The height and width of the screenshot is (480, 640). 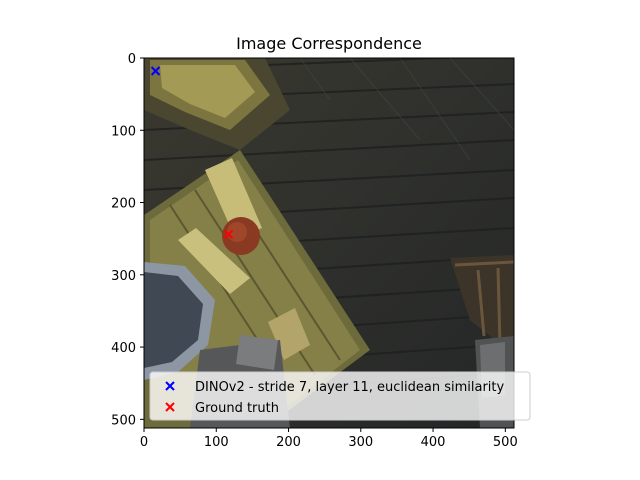 What do you see at coordinates (288, 442) in the screenshot?
I see `x-tick-label: 200` at bounding box center [288, 442].